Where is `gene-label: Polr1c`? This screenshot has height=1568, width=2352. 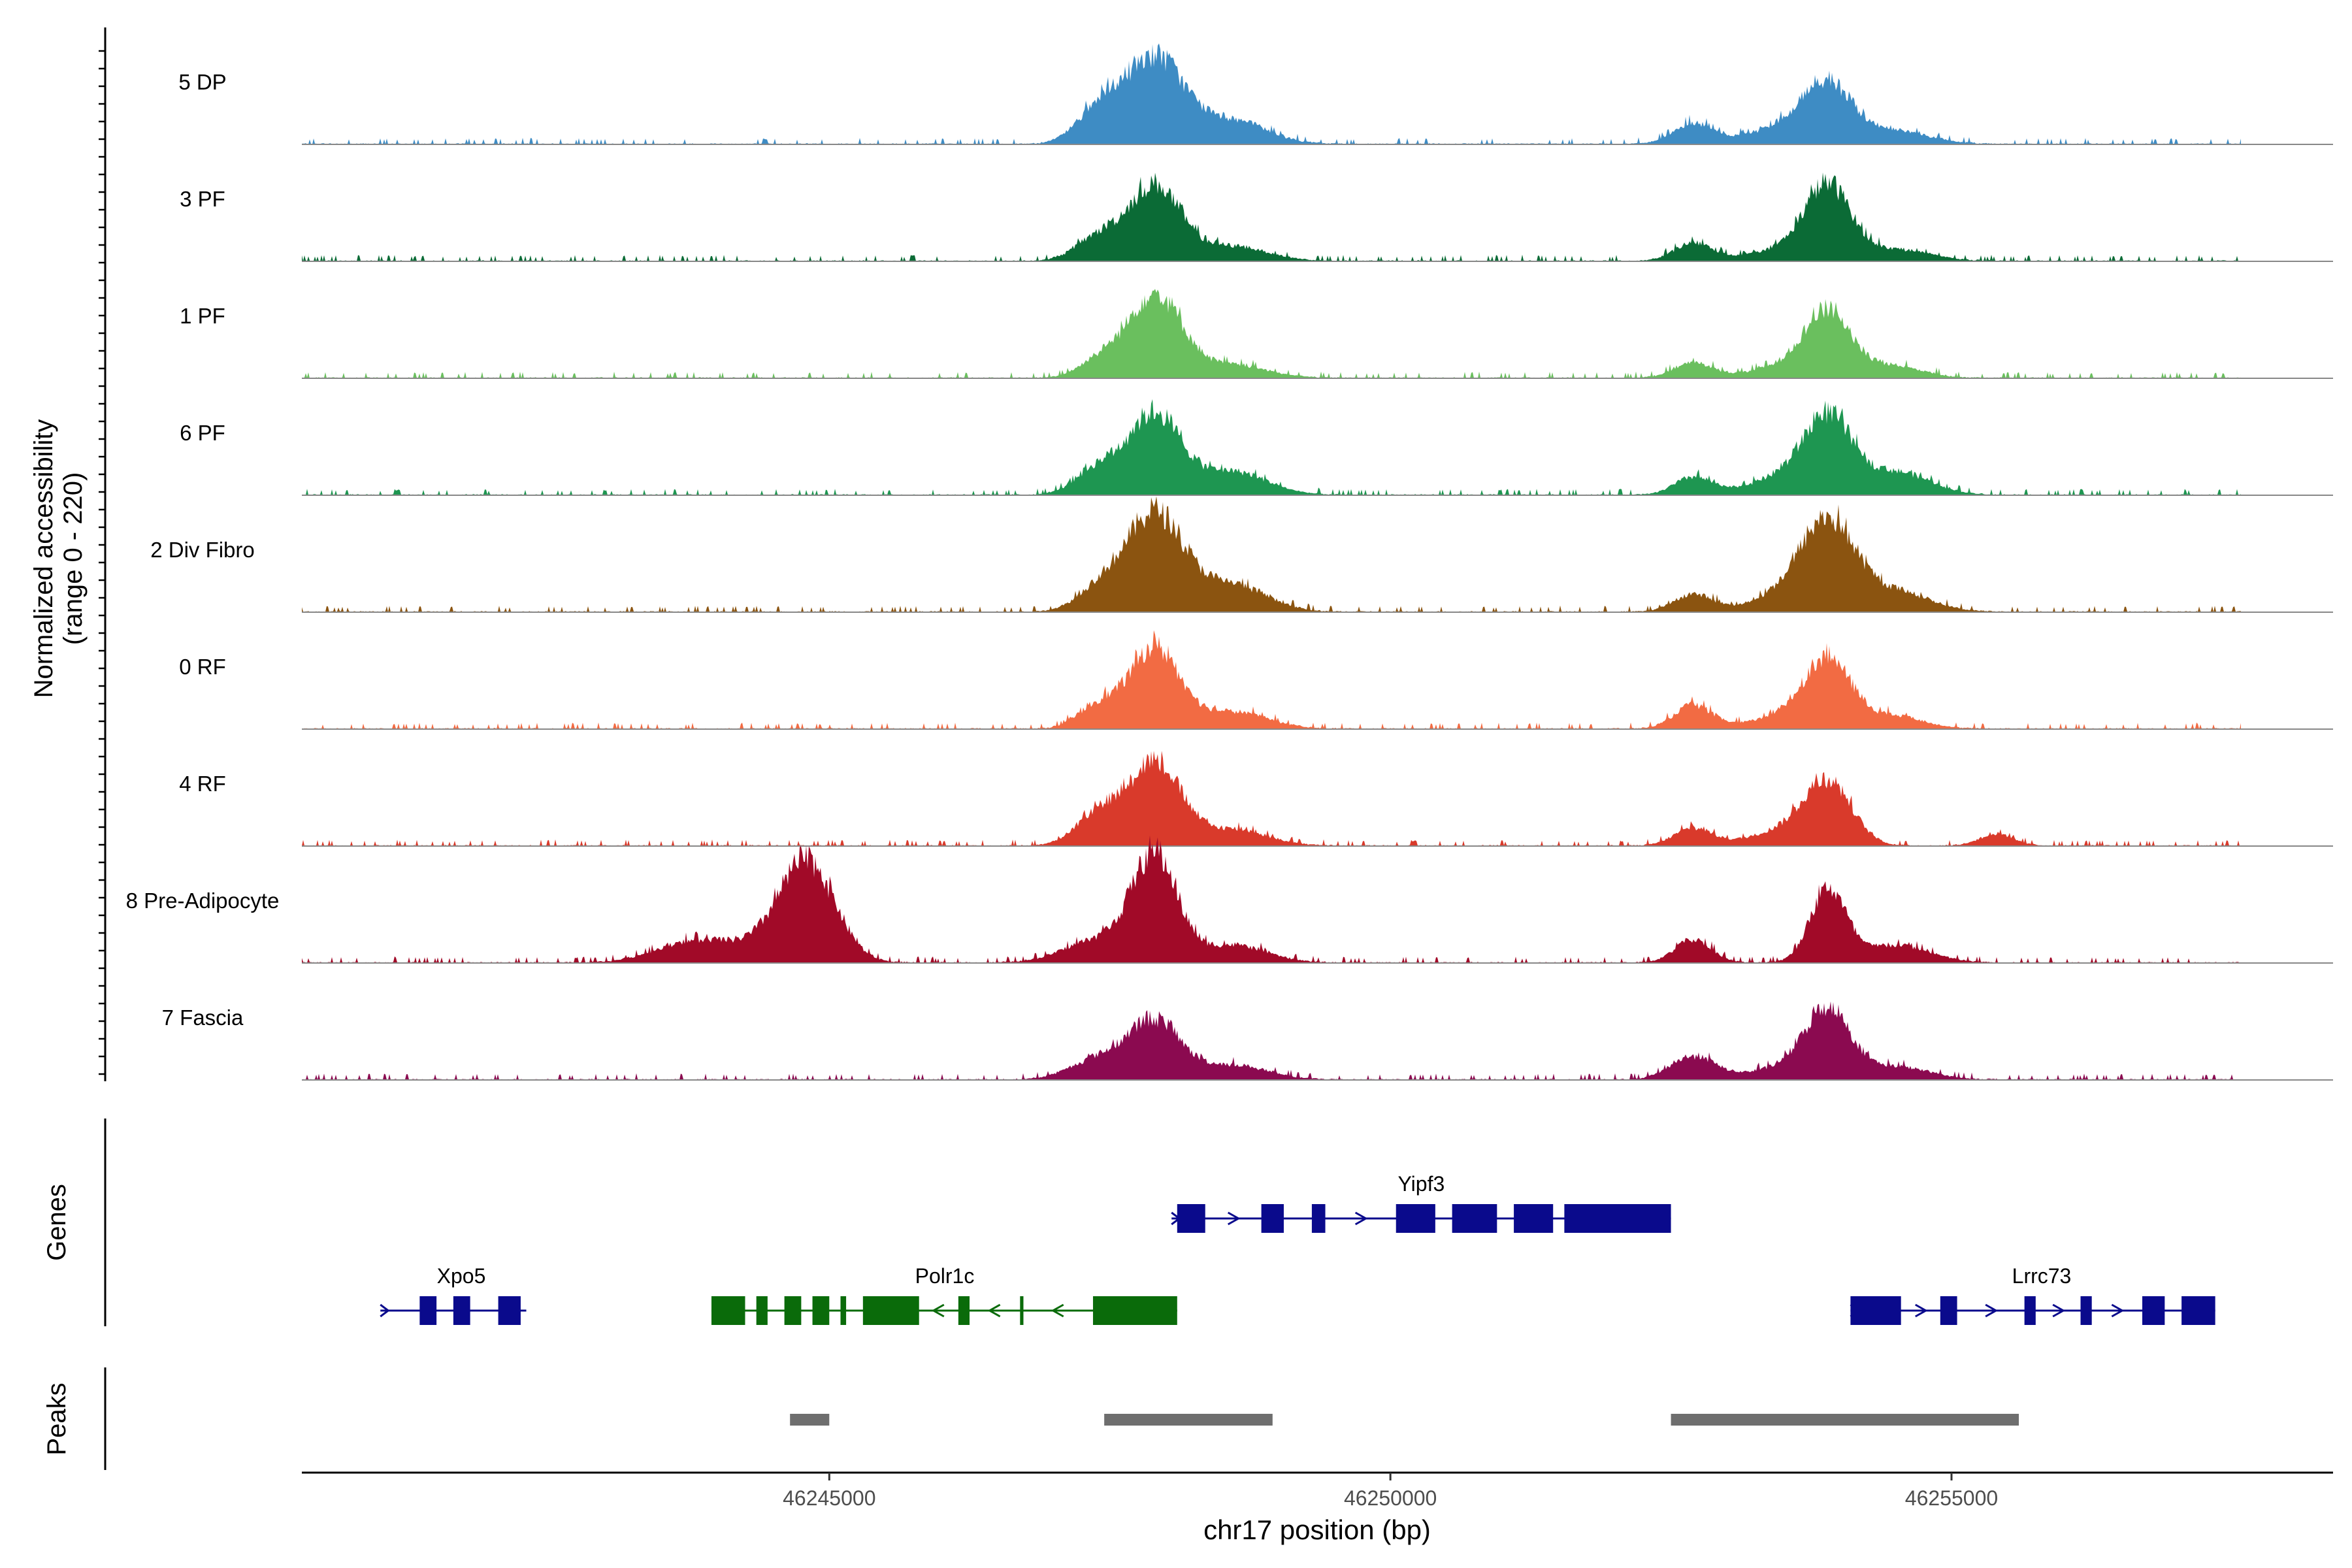 gene-label: Polr1c is located at coordinates (945, 1276).